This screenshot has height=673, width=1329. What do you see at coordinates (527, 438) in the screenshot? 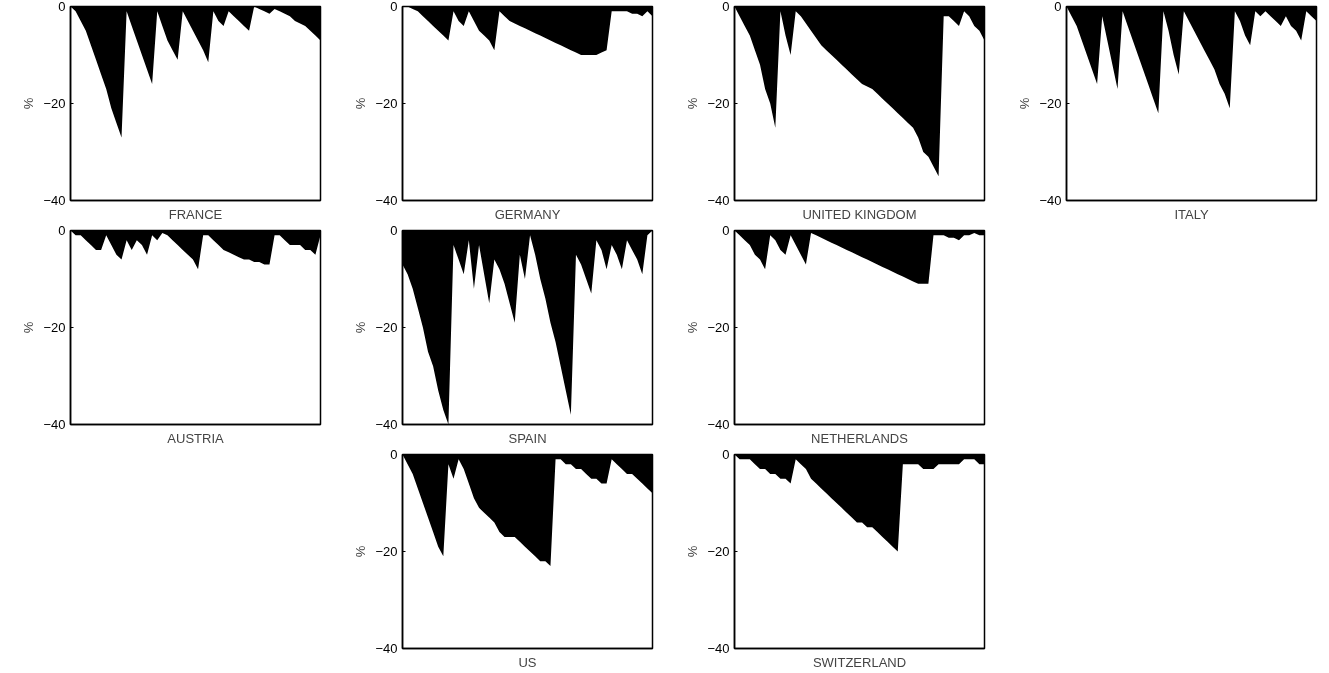
I see `x-axis-title: SPAIN` at bounding box center [527, 438].